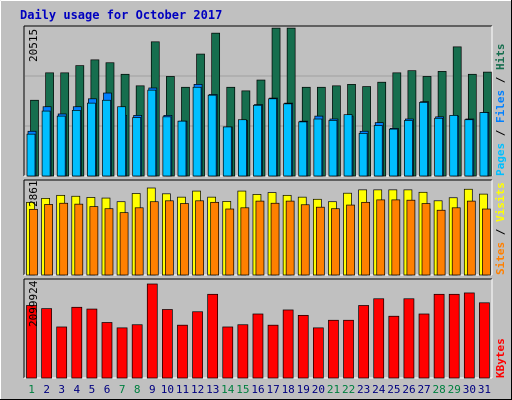  I want to click on legend-pages: Pages, so click(500, 159).